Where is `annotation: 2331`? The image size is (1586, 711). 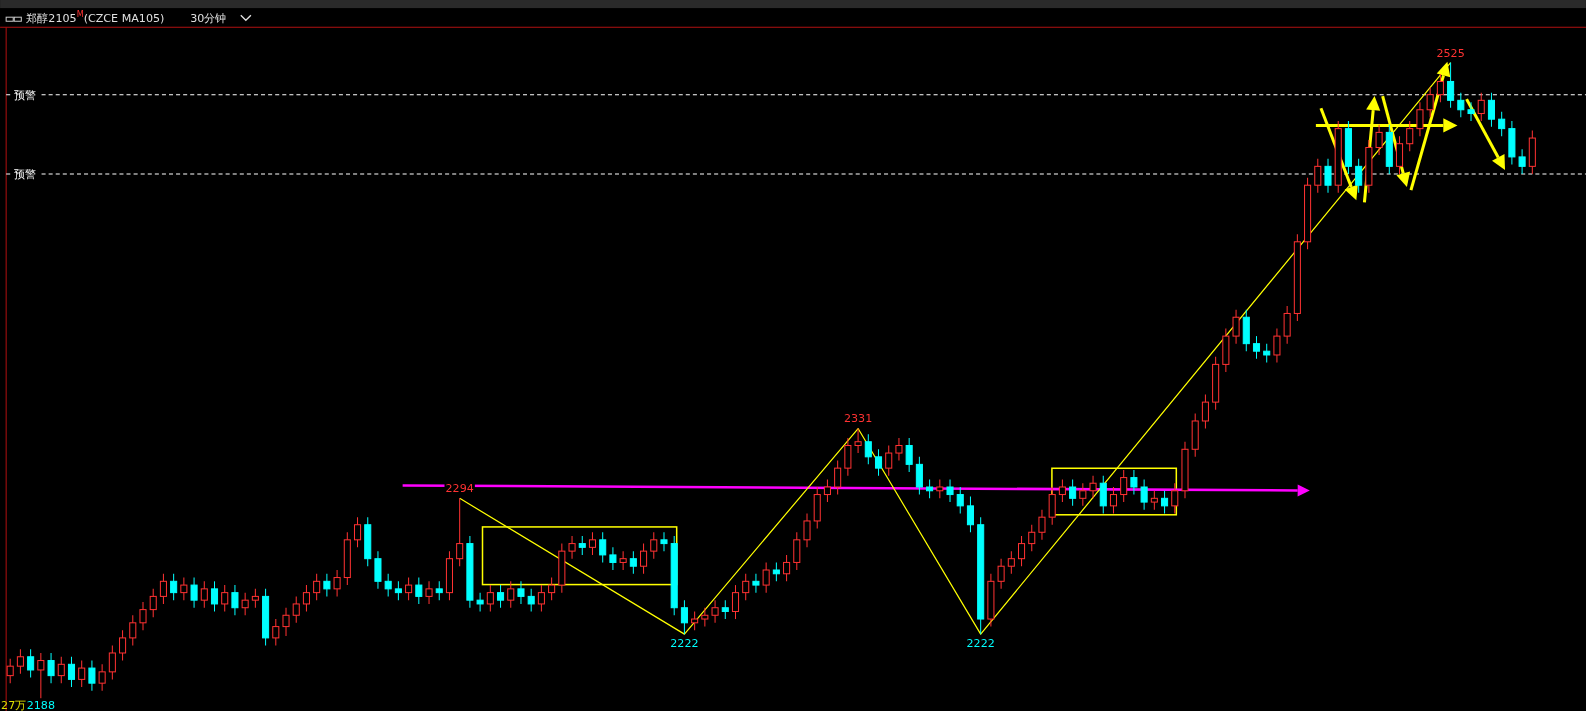 annotation: 2331 is located at coordinates (858, 419).